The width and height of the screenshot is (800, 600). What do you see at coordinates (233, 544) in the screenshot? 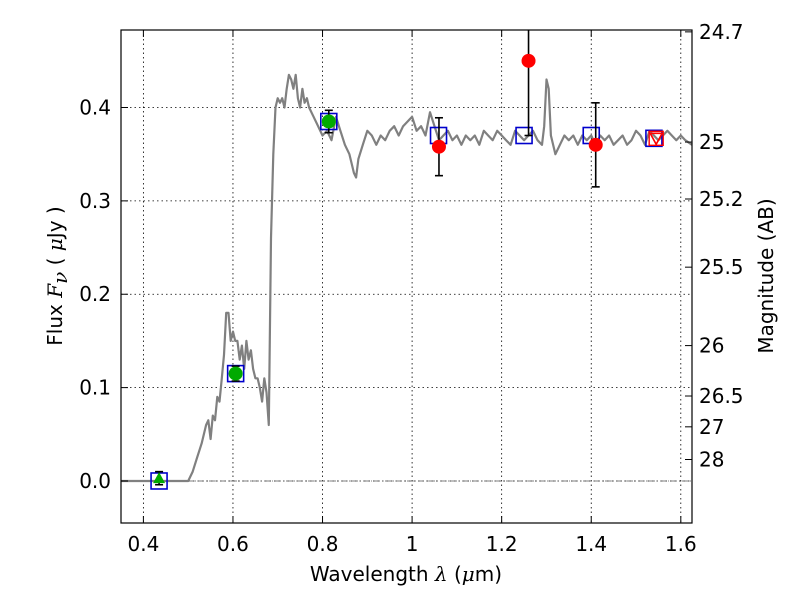
I see `x-tick-label: 0.6` at bounding box center [233, 544].